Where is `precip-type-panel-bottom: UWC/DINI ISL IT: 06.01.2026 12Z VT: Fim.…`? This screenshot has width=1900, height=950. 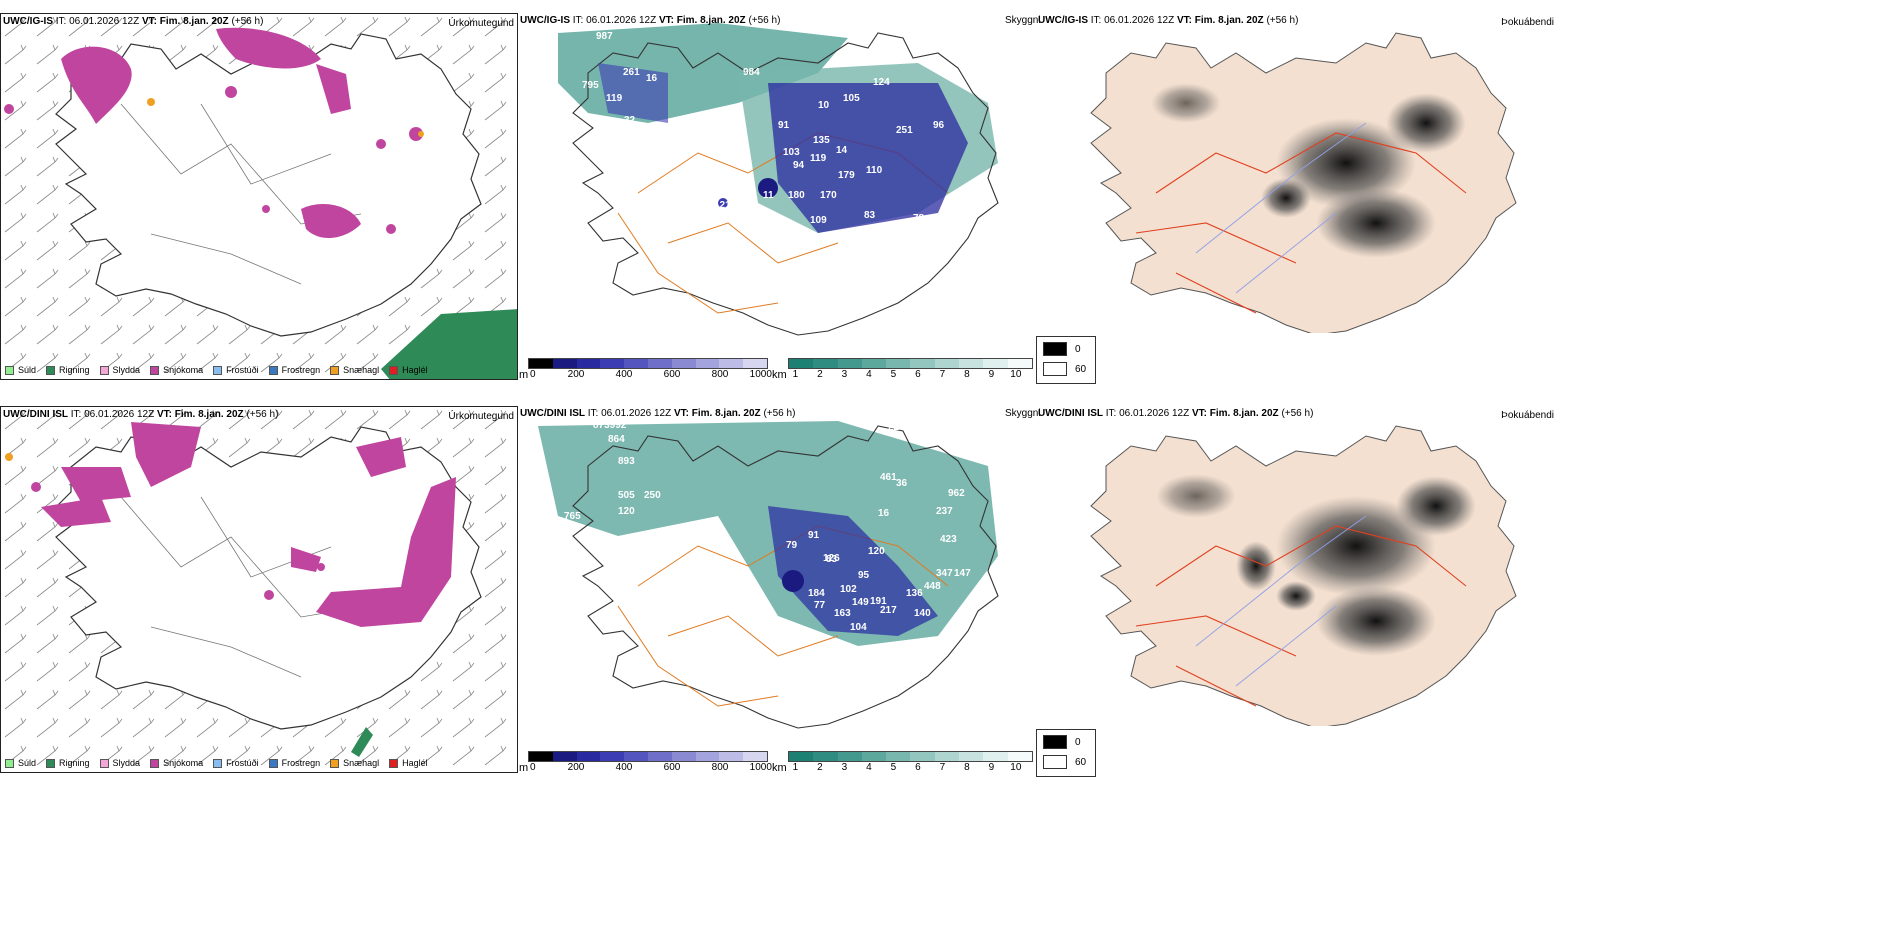
precip-type-panel-bottom: UWC/DINI ISL IT: 06.01.2026 12Z VT: Fim.… is located at coordinates (259, 589).